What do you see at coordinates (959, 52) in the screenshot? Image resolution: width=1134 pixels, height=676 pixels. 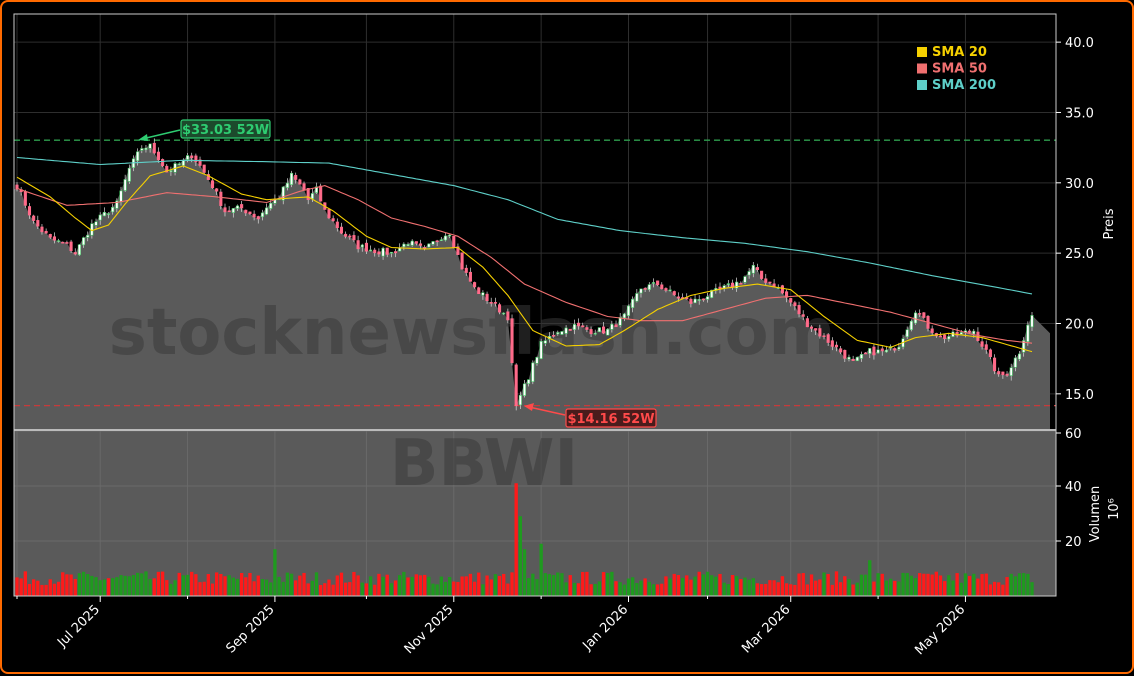 I see `legend-label: SMA 20` at bounding box center [959, 52].